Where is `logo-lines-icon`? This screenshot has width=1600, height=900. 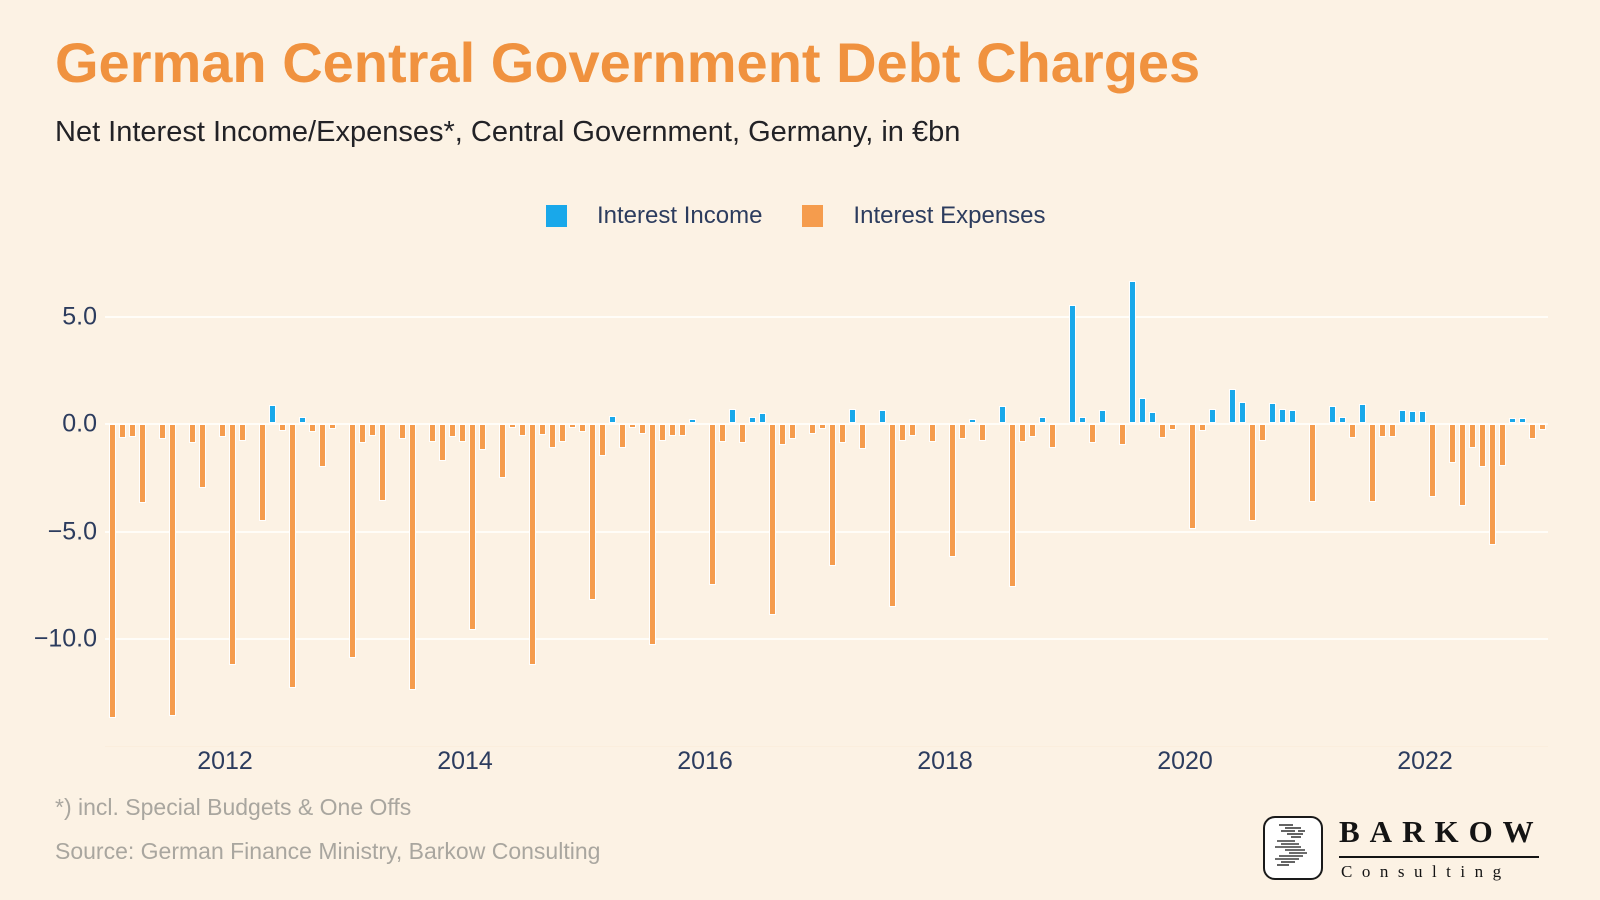 logo-lines-icon is located at coordinates (1293, 848).